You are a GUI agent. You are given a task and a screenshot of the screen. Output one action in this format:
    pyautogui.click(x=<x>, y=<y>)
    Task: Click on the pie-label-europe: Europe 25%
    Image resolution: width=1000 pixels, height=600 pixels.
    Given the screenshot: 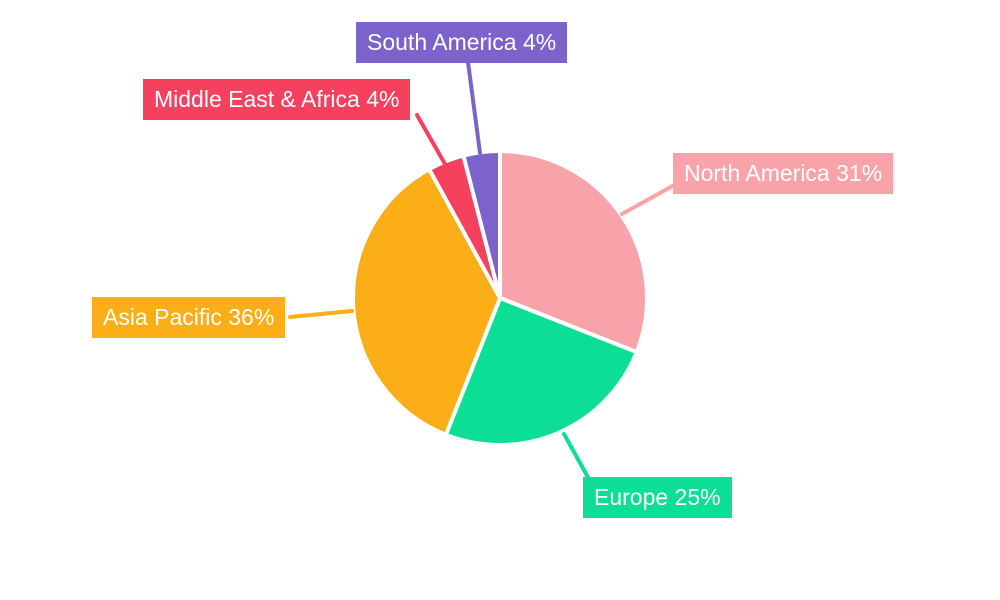 What is the action you would take?
    pyautogui.click(x=657, y=497)
    